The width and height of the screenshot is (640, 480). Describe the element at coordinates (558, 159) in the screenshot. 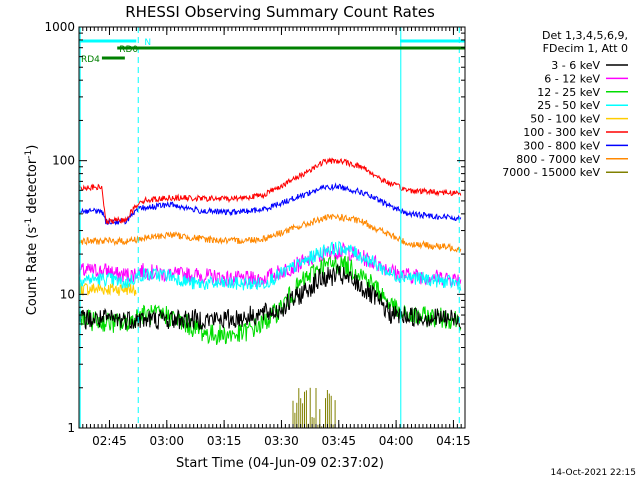

I see `legend-label: 800 - 7000 keV` at that location.